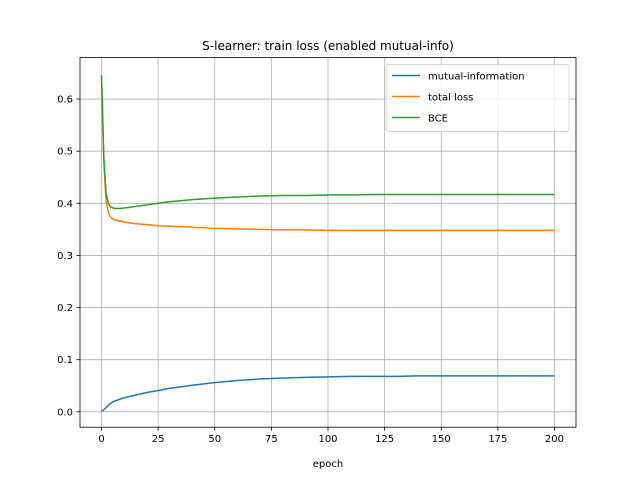 The height and width of the screenshot is (480, 640). I want to click on x-tick-label: 200, so click(554, 439).